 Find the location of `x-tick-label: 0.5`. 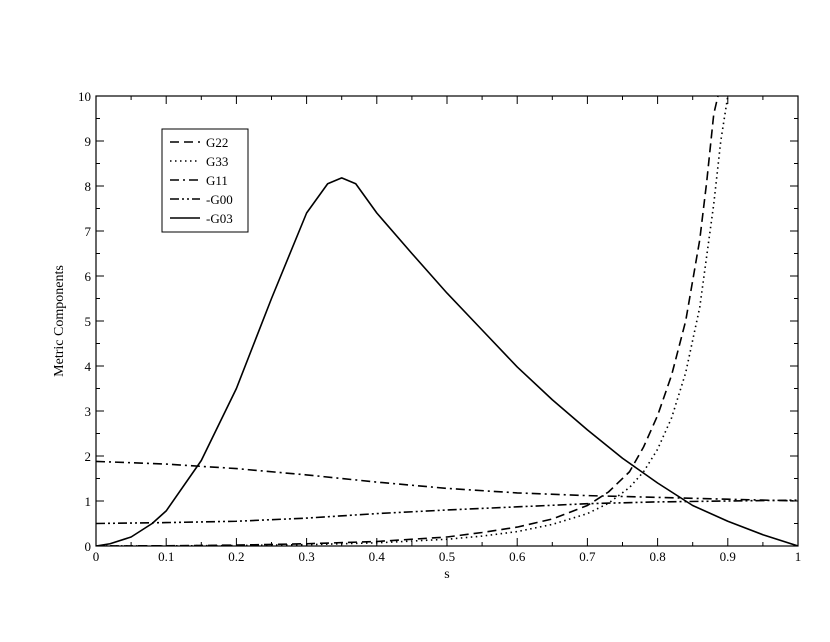

x-tick-label: 0.5 is located at coordinates (447, 556).